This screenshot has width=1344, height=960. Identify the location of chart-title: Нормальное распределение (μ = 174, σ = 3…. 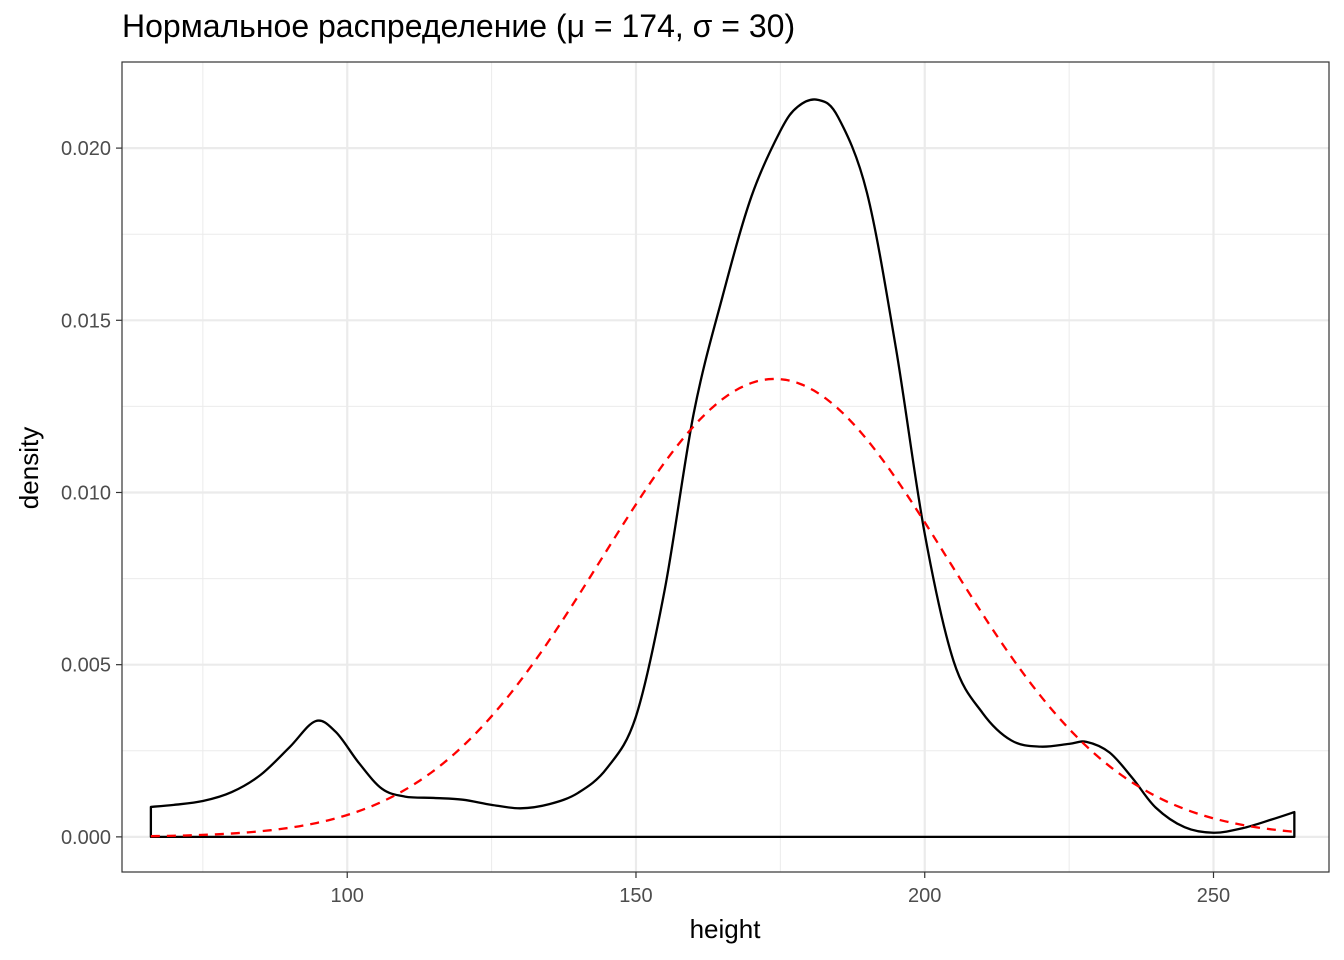
(459, 26).